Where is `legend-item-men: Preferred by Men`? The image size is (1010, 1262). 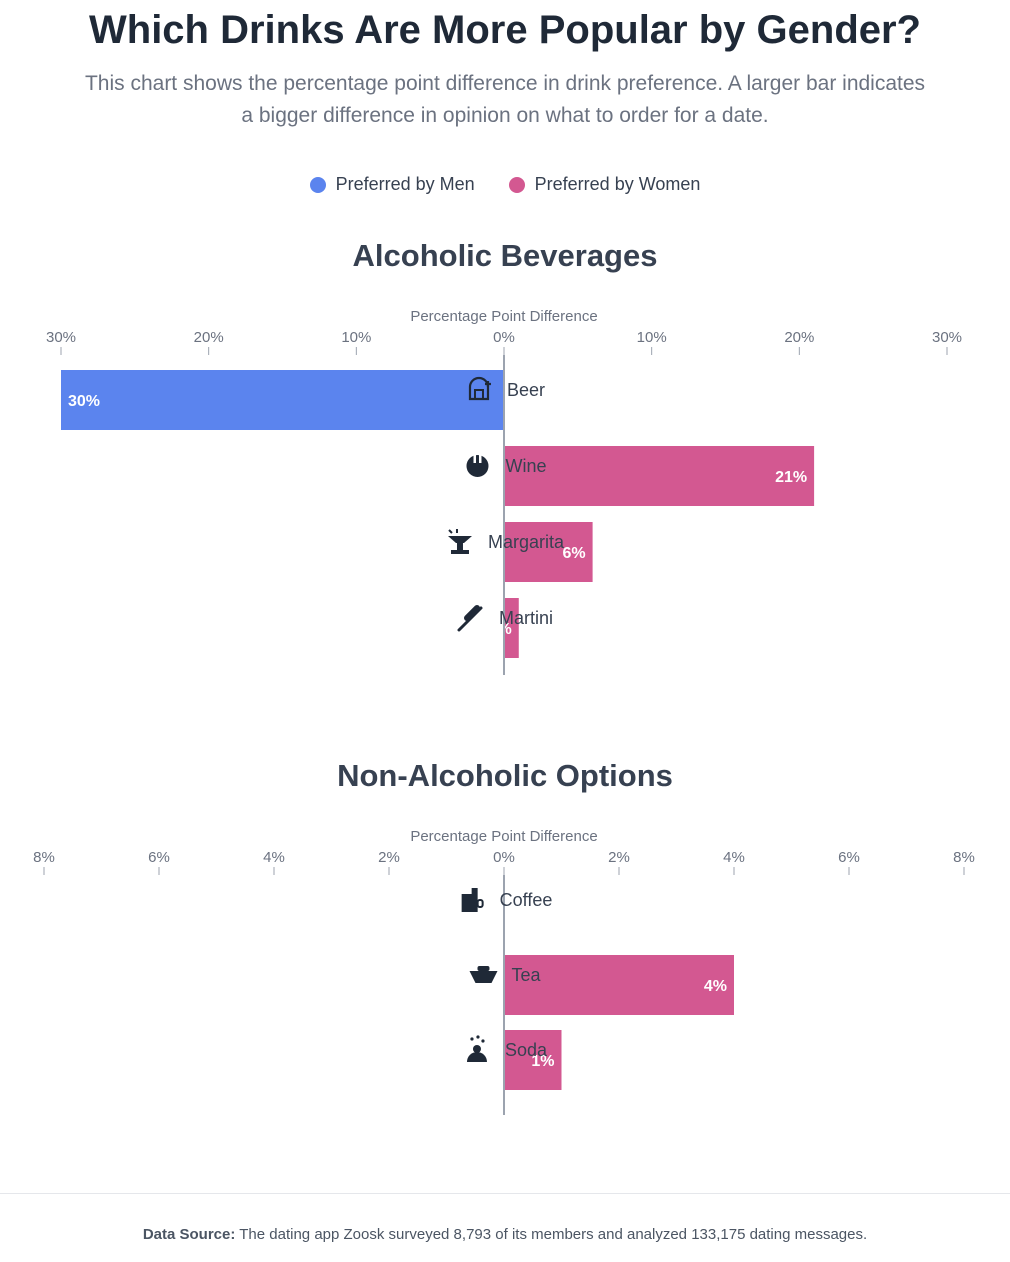
legend-item-men: Preferred by Men is located at coordinates (392, 184).